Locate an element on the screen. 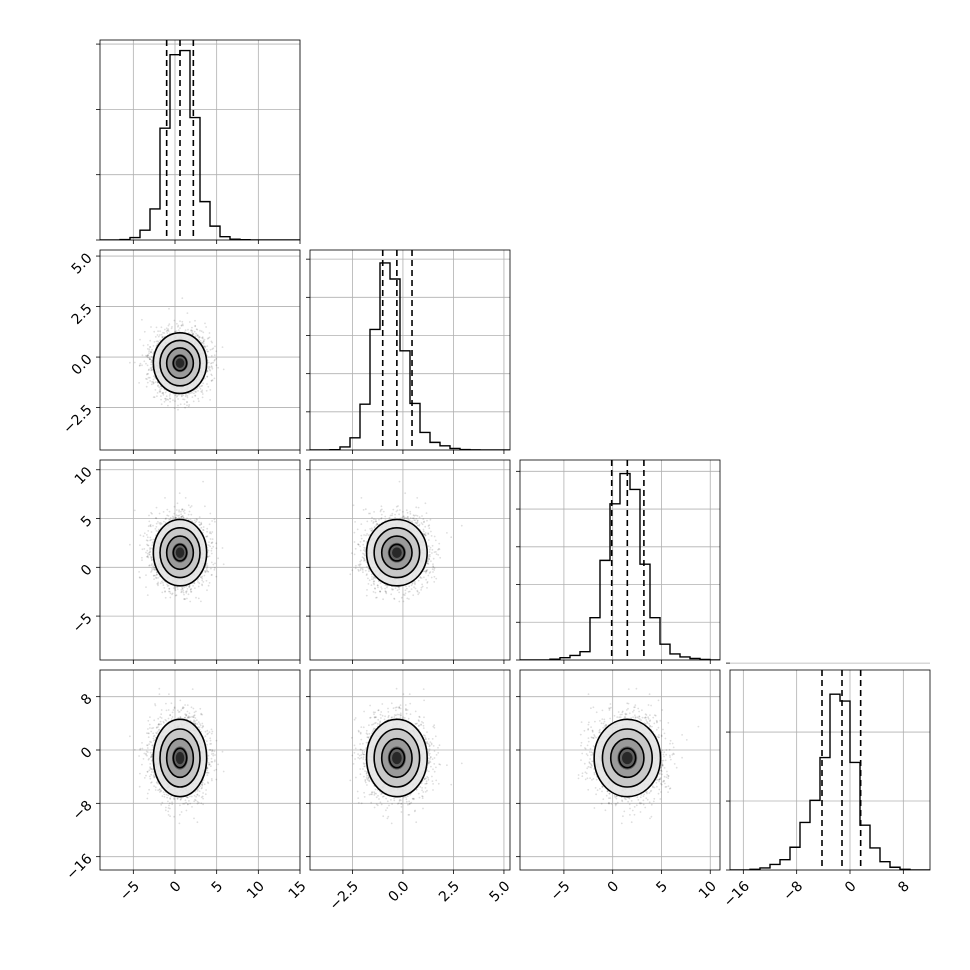  axes-frame is located at coordinates (410, 350).